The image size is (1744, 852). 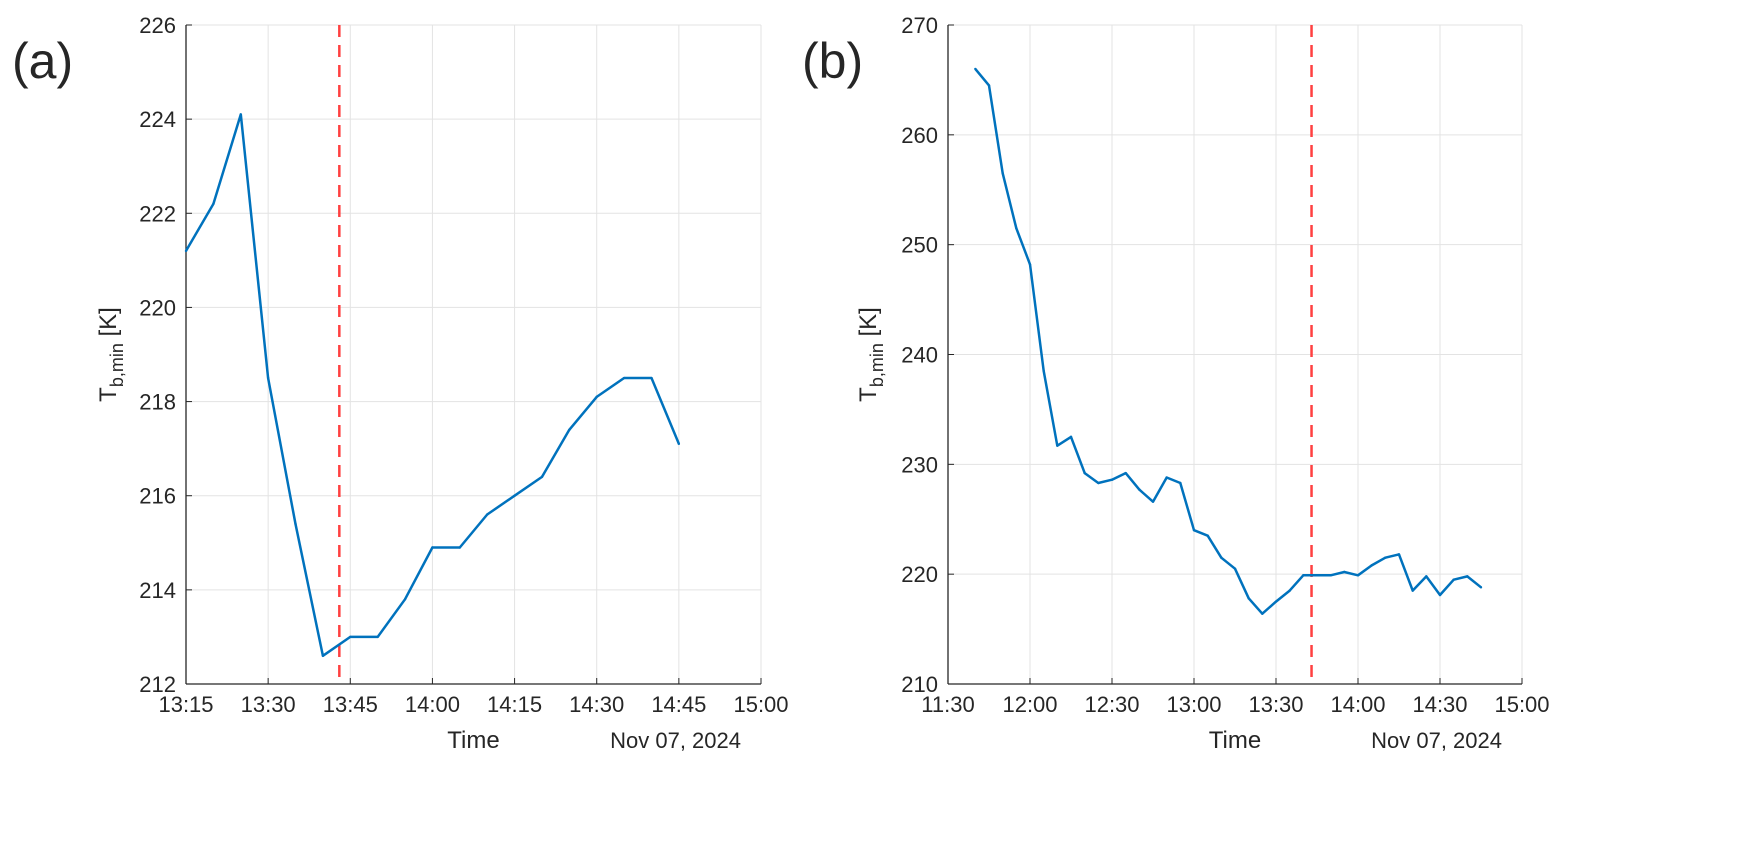 What do you see at coordinates (1111, 704) in the screenshot?
I see `x-tick-label: 12:30` at bounding box center [1111, 704].